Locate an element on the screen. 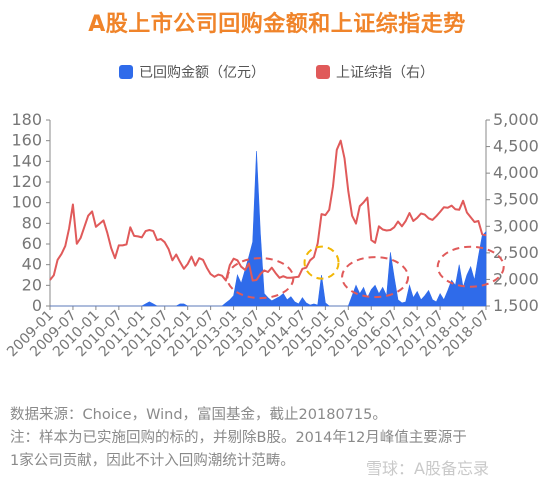  y-left-tick-label: 0 is located at coordinates (37, 305).